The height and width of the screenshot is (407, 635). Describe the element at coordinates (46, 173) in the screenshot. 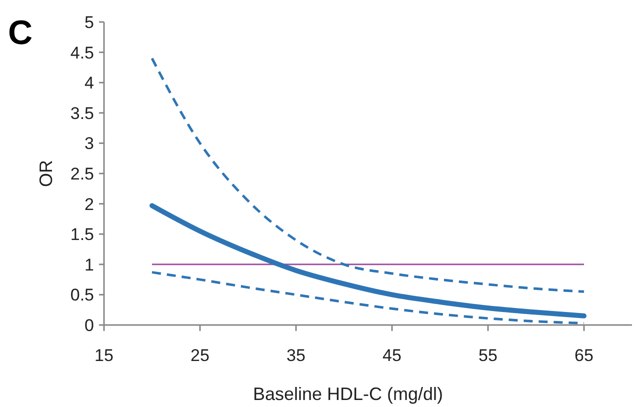

I see `y-axis-title: OR` at that location.